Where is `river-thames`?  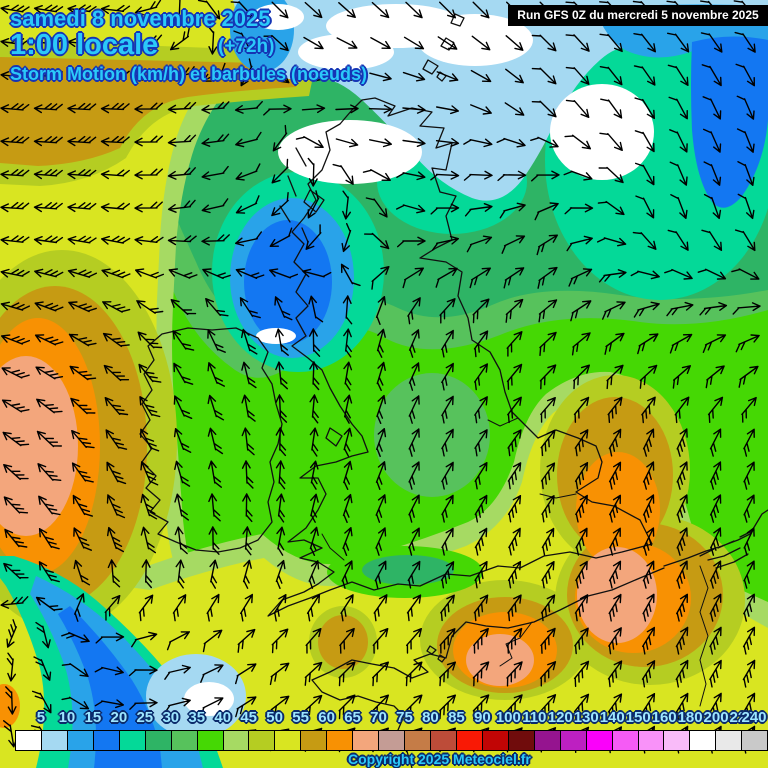
river-thames is located at coordinates (558, 496).